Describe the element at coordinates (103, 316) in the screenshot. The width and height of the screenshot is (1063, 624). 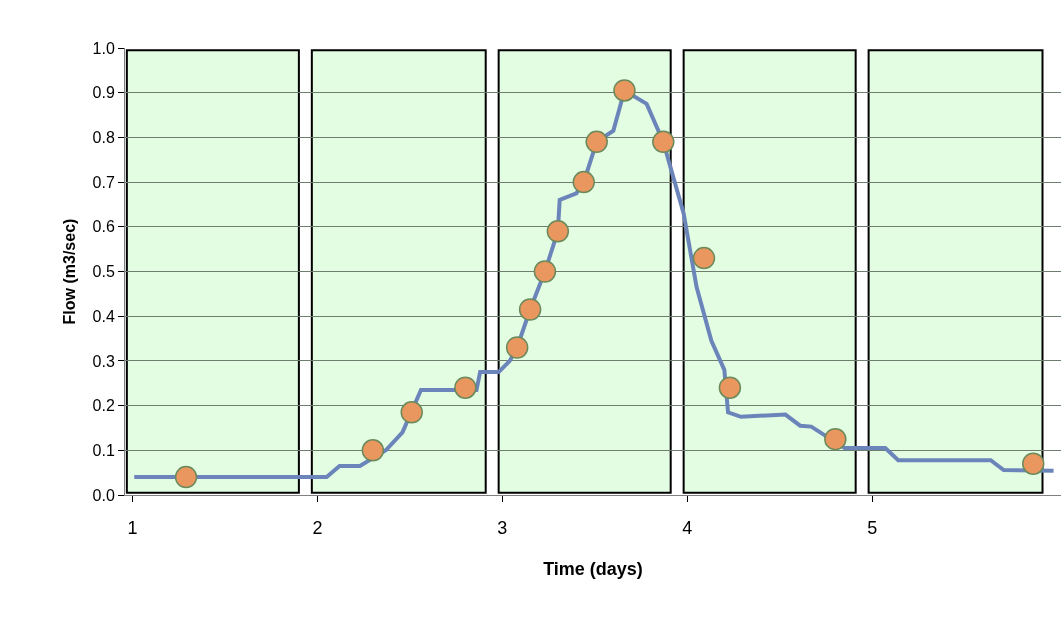
I see `y-tick-label: 0.4` at that location.